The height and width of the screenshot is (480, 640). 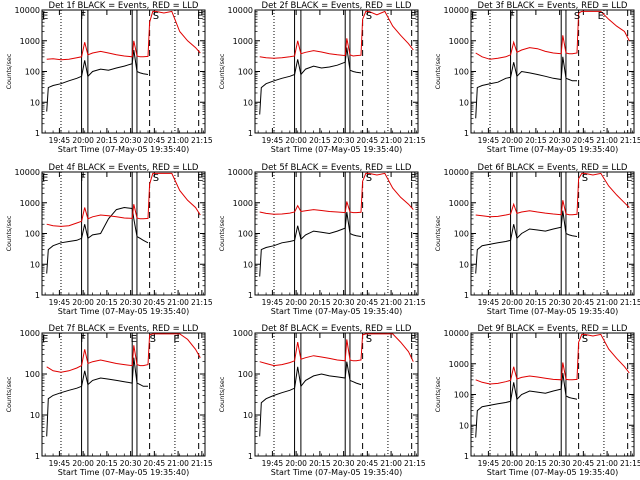 What do you see at coordinates (9, 233) in the screenshot?
I see `y-axis-label: Counts/sec` at bounding box center [9, 233].